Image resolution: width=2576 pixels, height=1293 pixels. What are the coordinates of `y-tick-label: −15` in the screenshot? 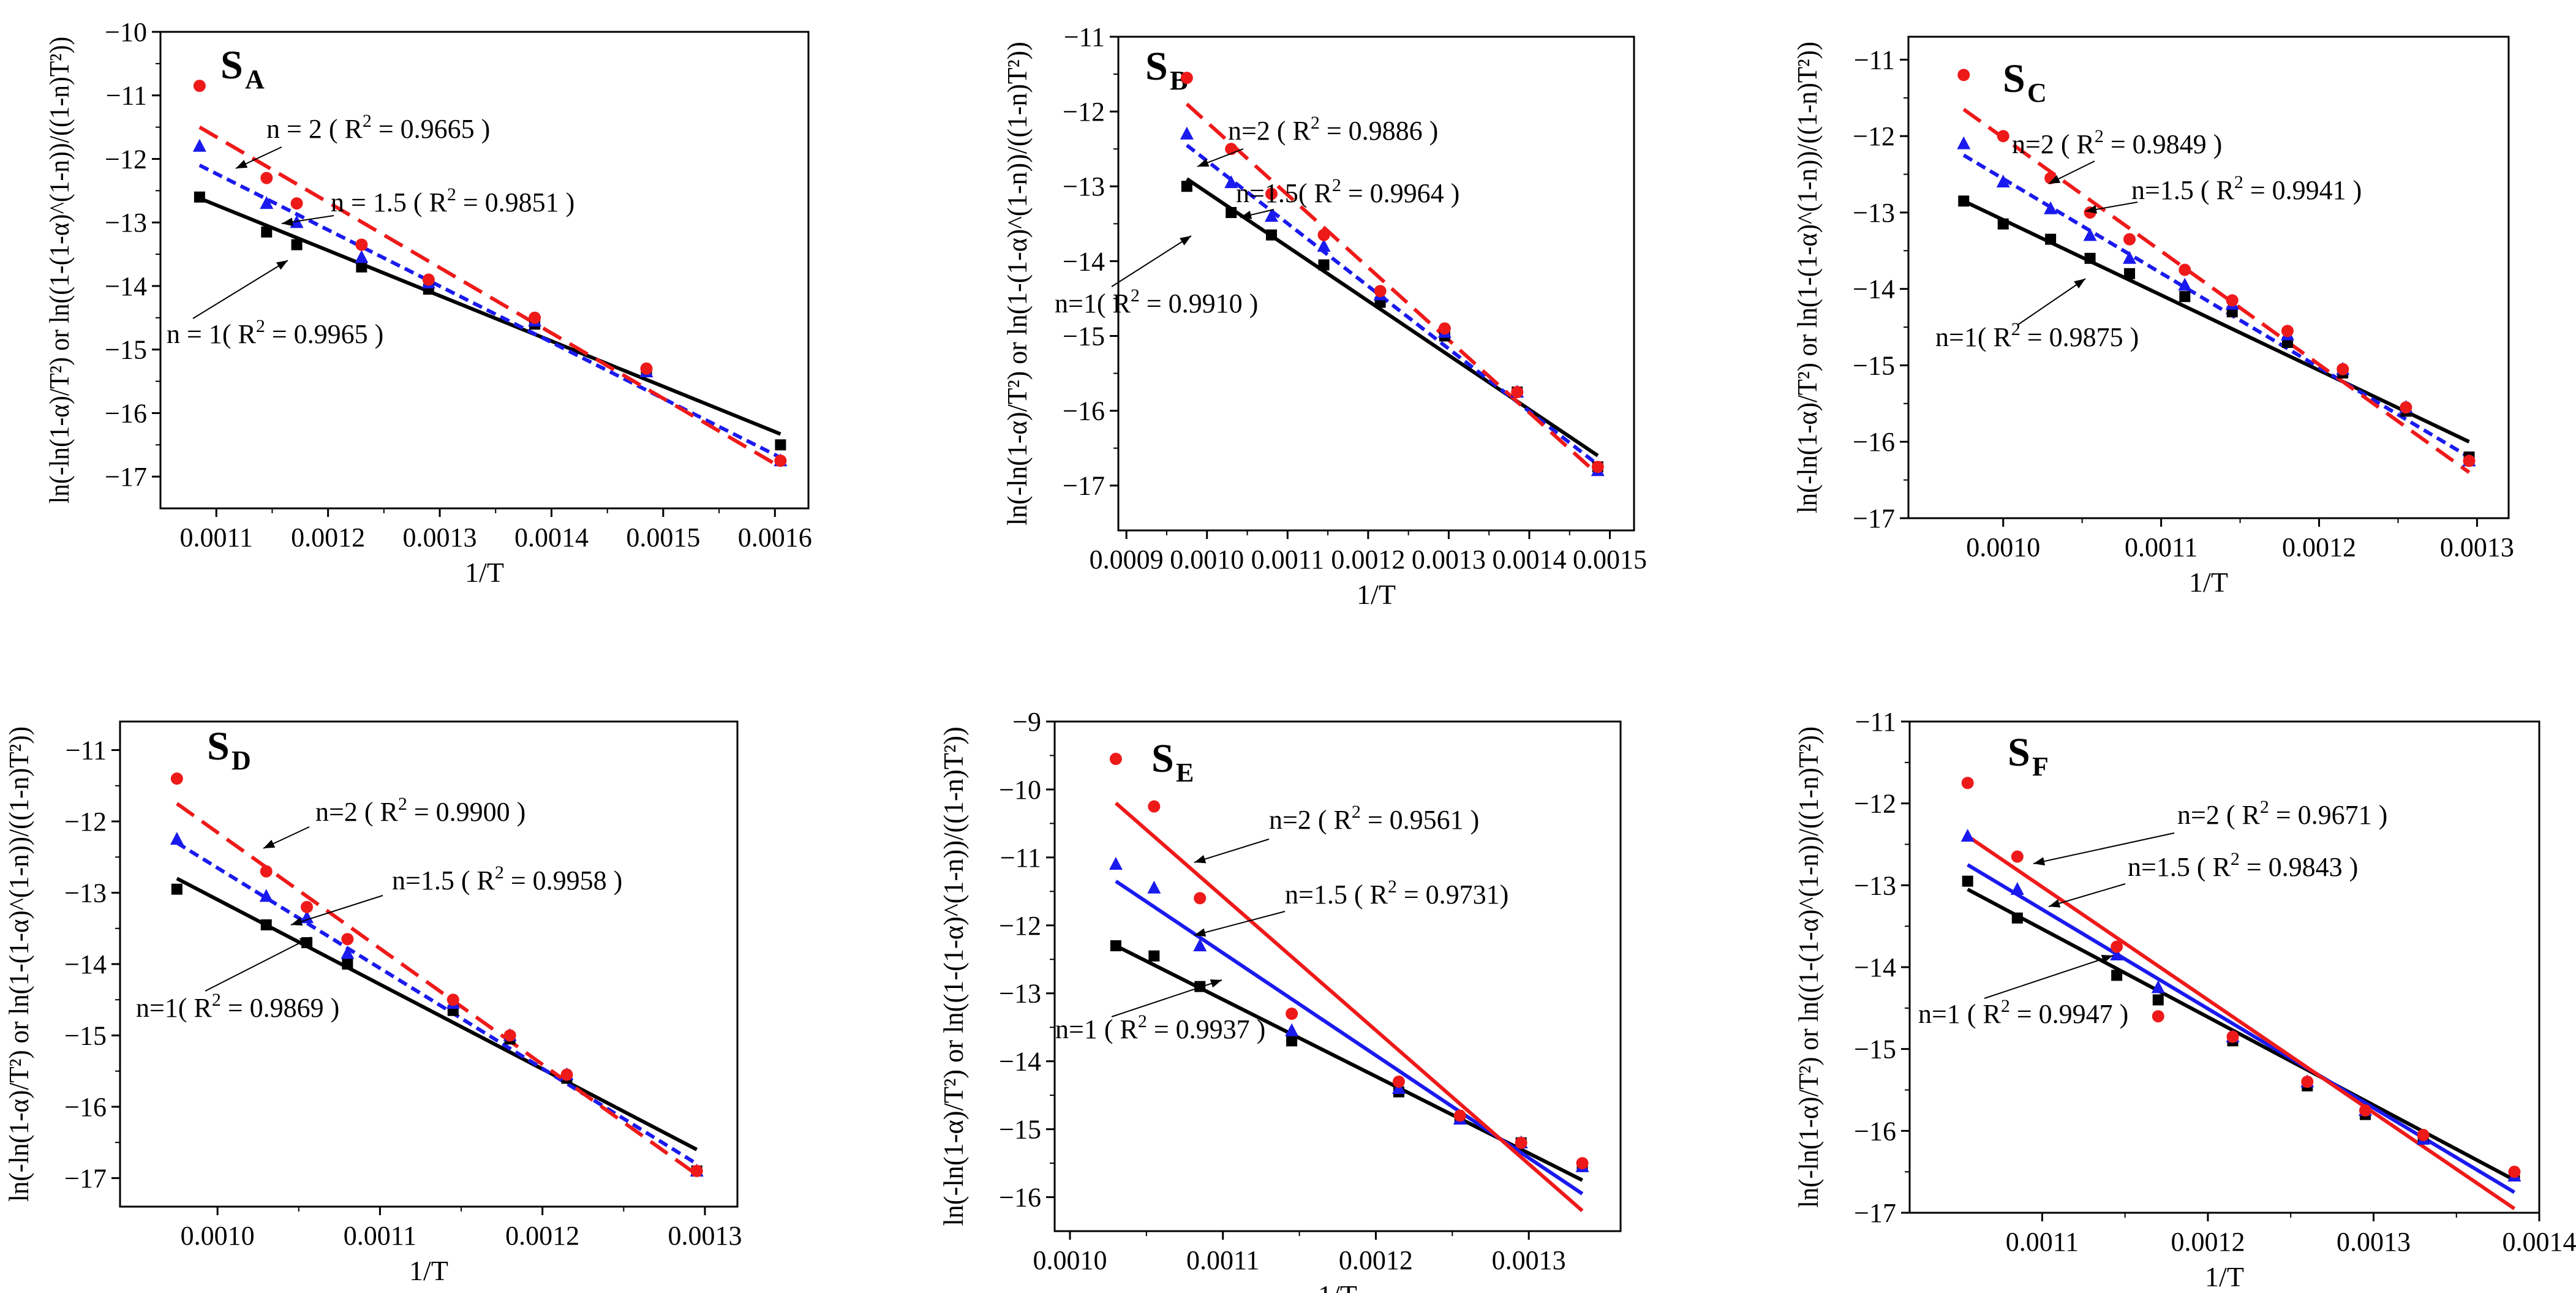 It's located at (1875, 1050).